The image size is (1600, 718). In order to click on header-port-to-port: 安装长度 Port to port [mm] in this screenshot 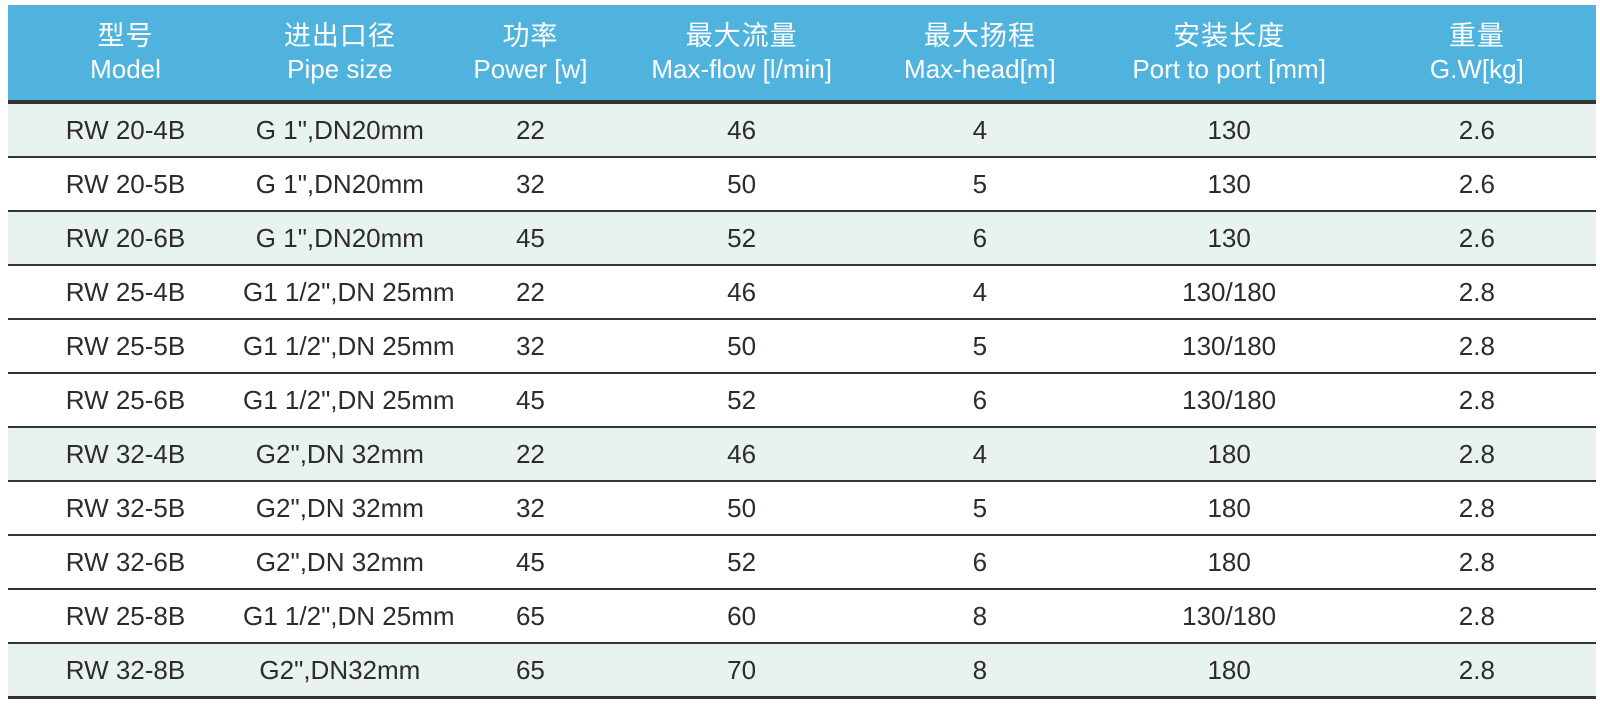, I will do `click(1229, 54)`.